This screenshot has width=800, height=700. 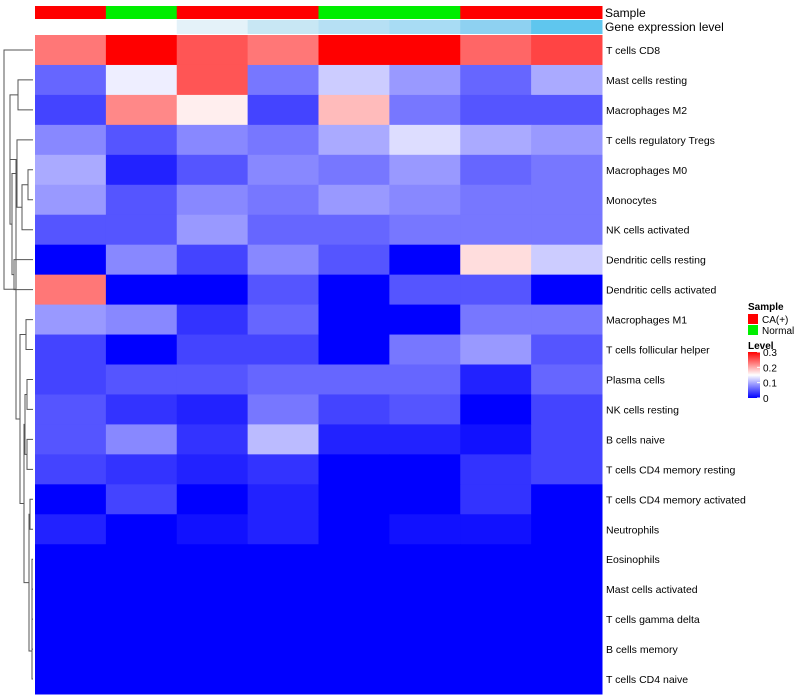 What do you see at coordinates (18, 364) in the screenshot?
I see `row-dendrogram` at bounding box center [18, 364].